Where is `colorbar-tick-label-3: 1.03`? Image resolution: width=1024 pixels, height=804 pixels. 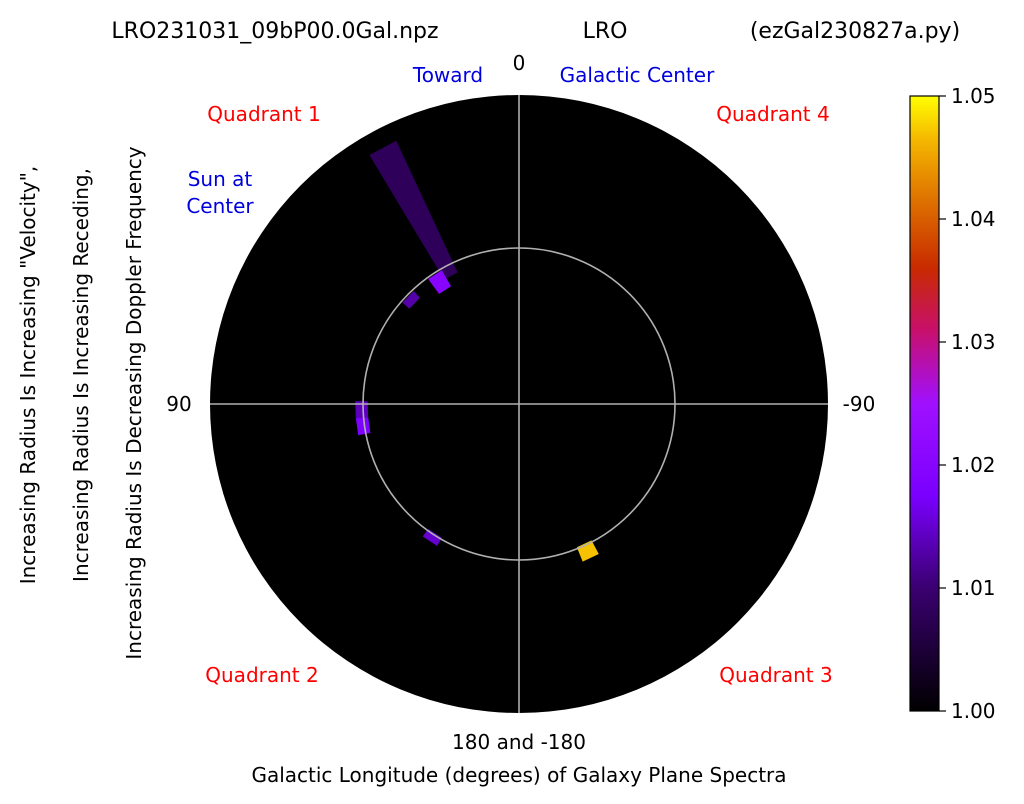
colorbar-tick-label-3: 1.03 is located at coordinates (973, 342).